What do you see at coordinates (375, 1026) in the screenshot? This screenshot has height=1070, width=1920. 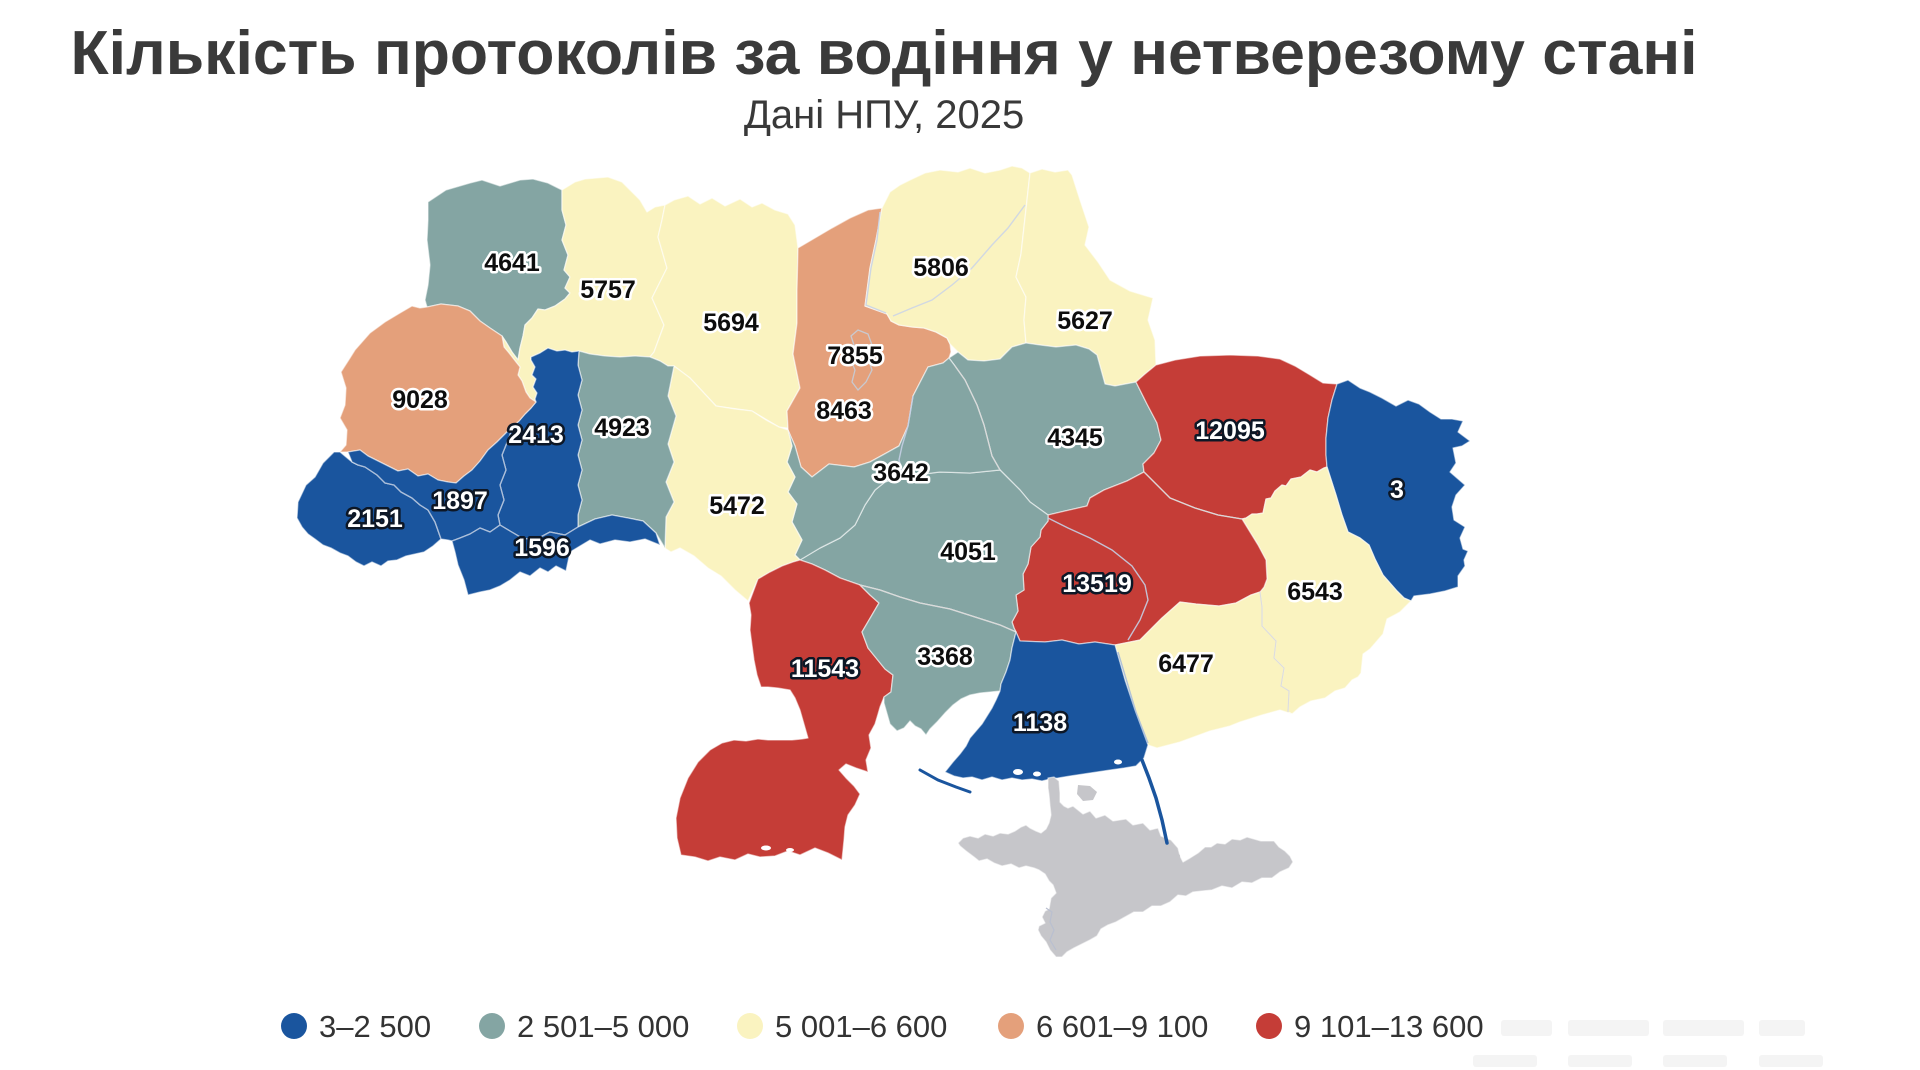 I see `svg-text: 3–2 500` at bounding box center [375, 1026].